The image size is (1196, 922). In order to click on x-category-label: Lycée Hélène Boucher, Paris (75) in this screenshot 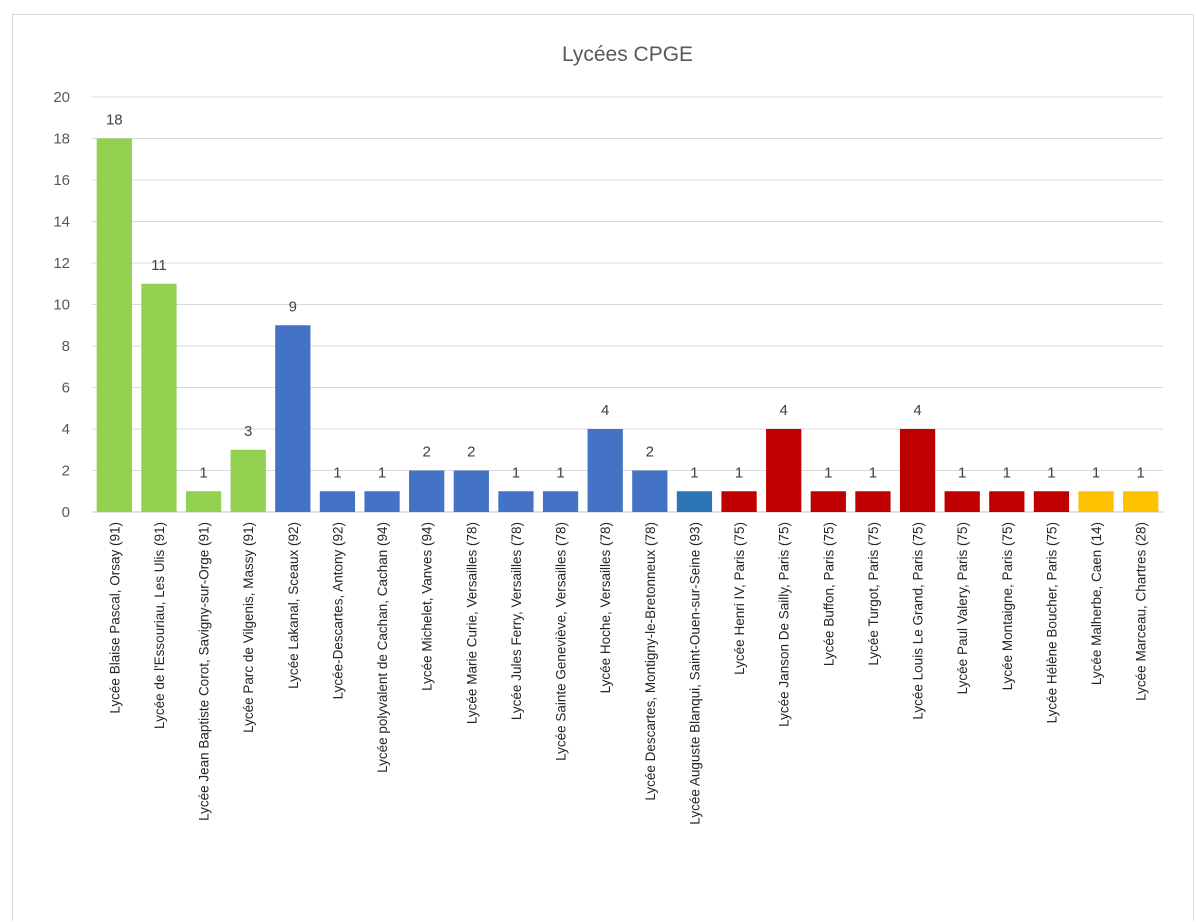, I will do `click(1051, 622)`.